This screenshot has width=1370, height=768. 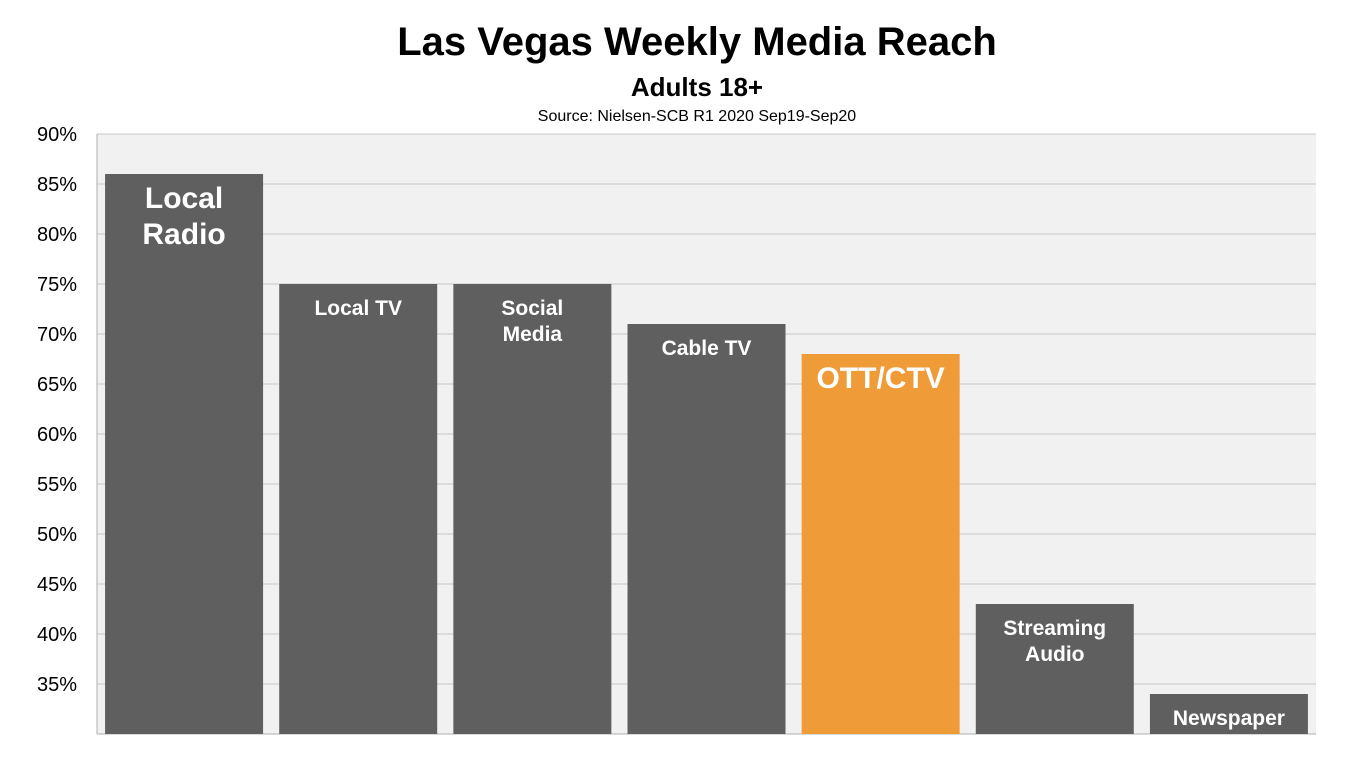 I want to click on bar-social-media, so click(x=532, y=509).